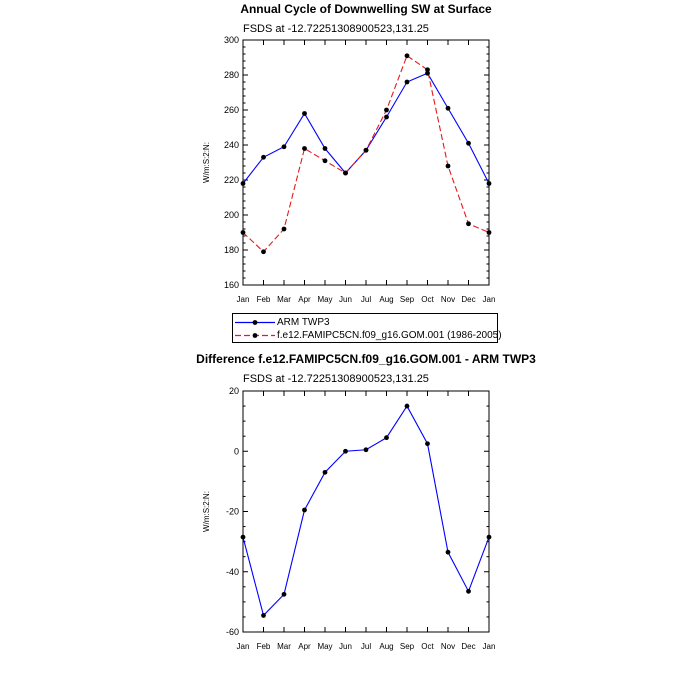 The height and width of the screenshot is (700, 700). I want to click on legend-entry-arm-twp3: ARM TWP3, so click(365, 322).